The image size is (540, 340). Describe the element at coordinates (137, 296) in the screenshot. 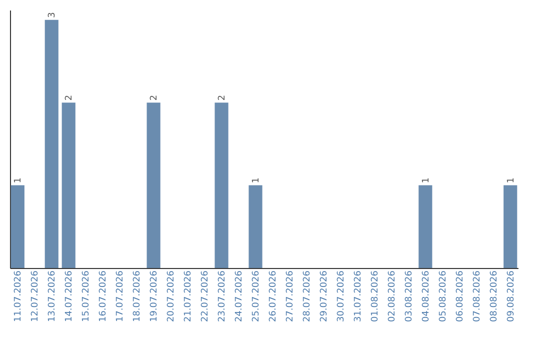

I see `x-tick-label: 18.07.2026` at that location.